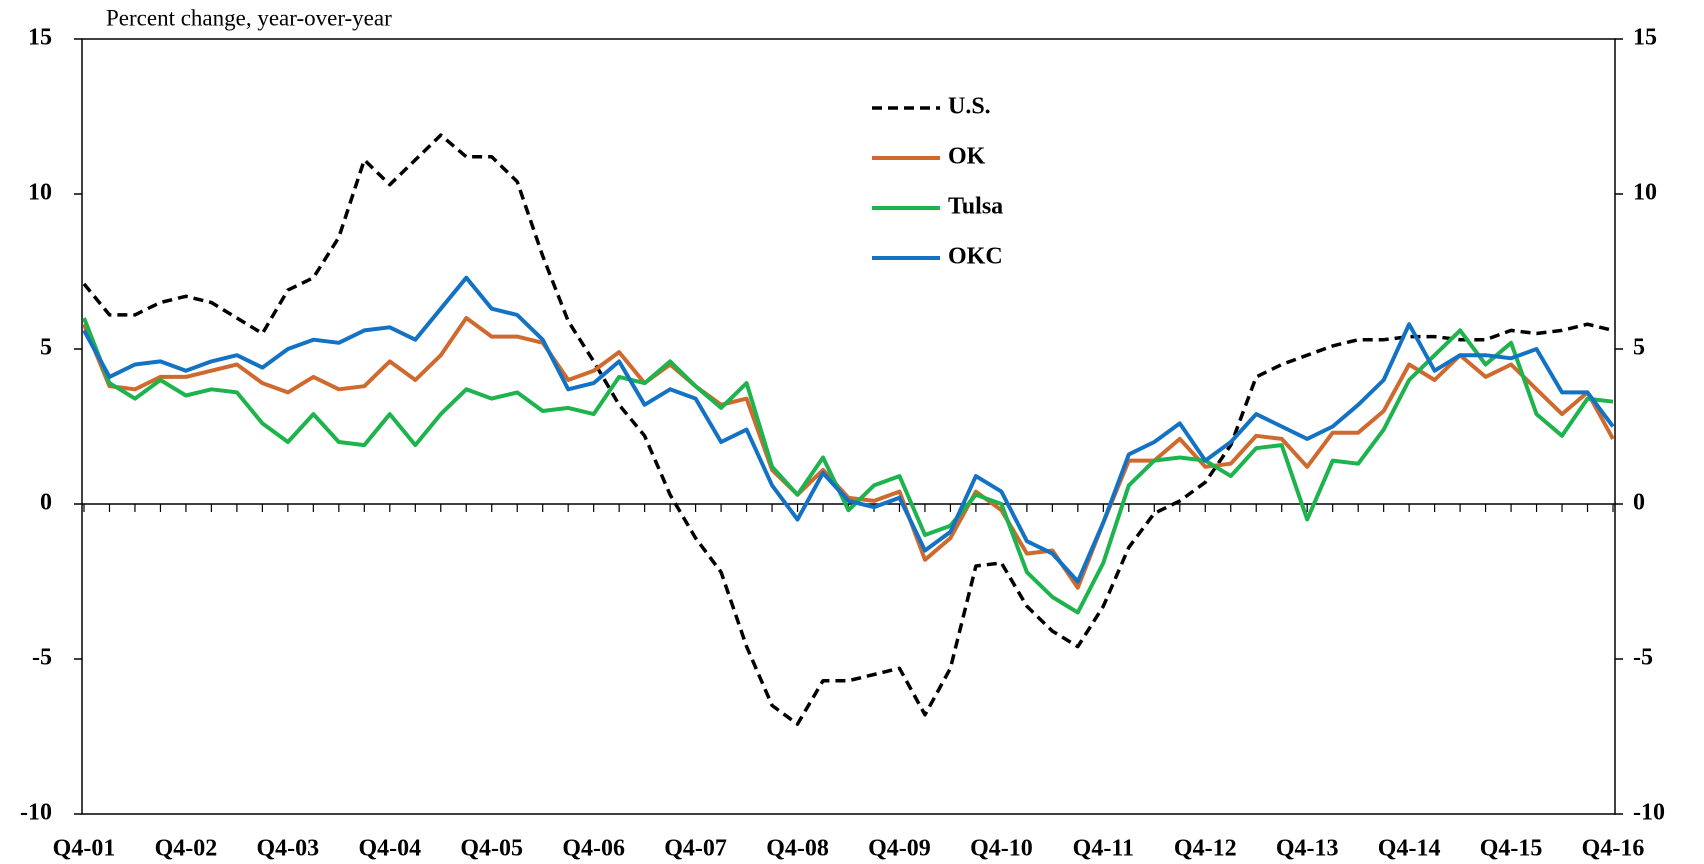 The image size is (1704, 864). I want to click on y2-tick-label: 10, so click(1645, 193).